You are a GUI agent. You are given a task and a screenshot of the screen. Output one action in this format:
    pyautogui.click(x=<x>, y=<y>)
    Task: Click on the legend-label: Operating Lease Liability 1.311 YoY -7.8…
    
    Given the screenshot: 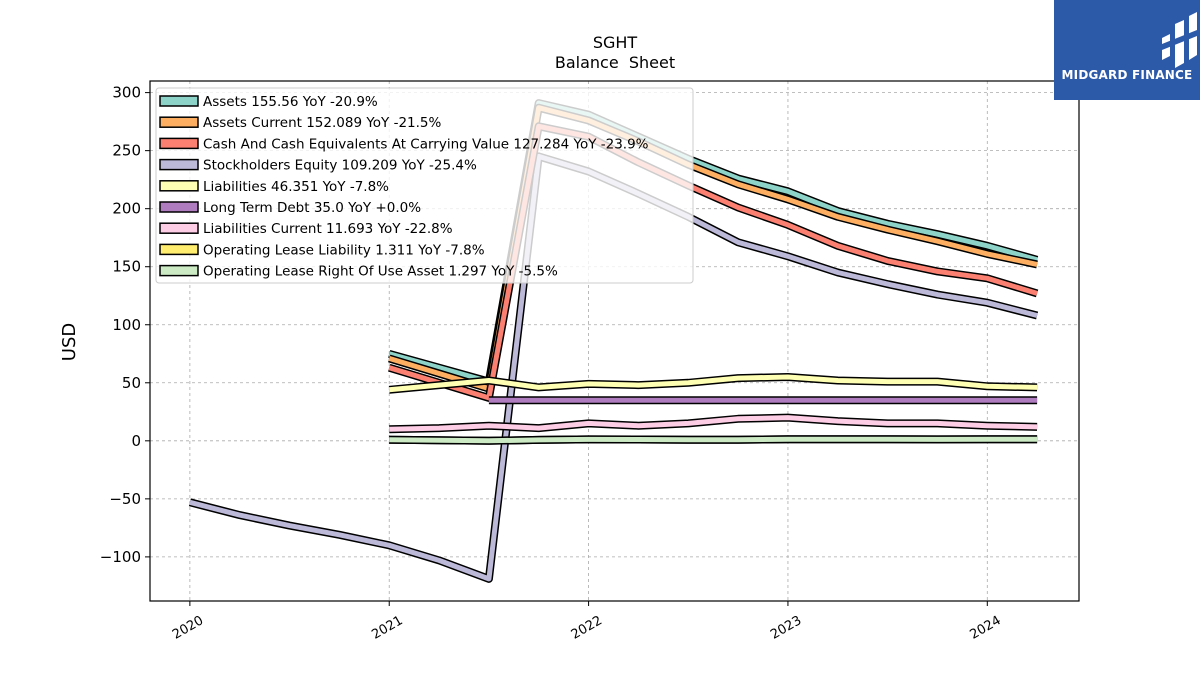 What is the action you would take?
    pyautogui.click(x=344, y=250)
    